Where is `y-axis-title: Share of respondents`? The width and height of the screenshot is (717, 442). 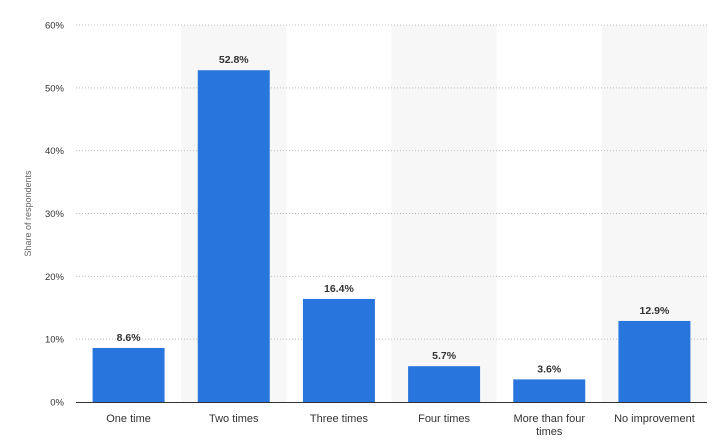
y-axis-title: Share of respondents is located at coordinates (28, 213).